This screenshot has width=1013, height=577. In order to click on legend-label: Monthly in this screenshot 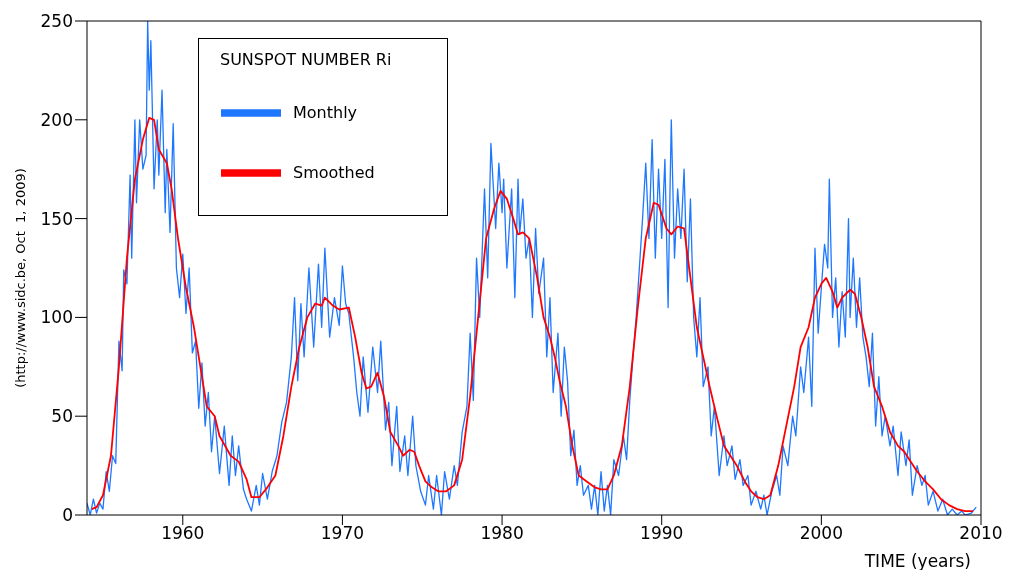, I will do `click(325, 112)`.